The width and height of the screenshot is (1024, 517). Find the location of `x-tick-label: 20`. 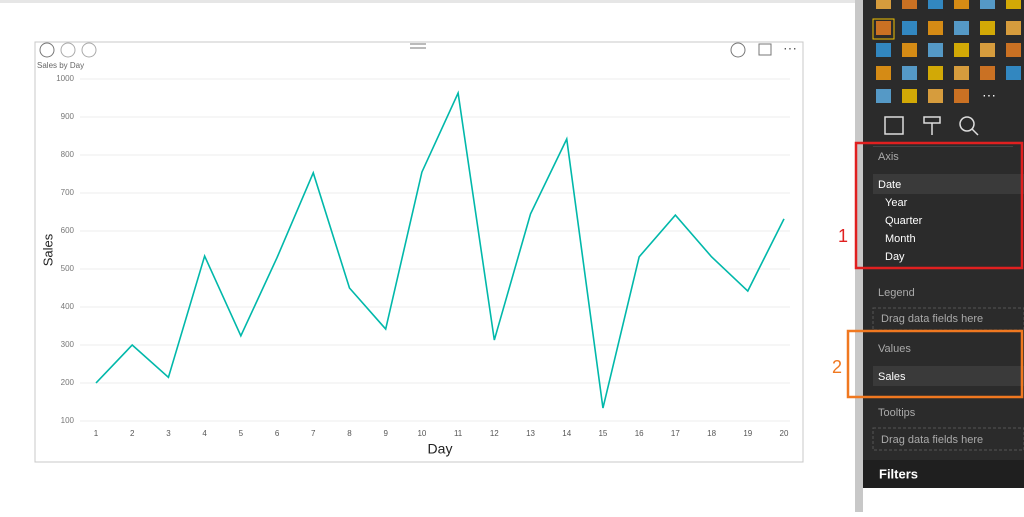

x-tick-label: 20 is located at coordinates (784, 433).